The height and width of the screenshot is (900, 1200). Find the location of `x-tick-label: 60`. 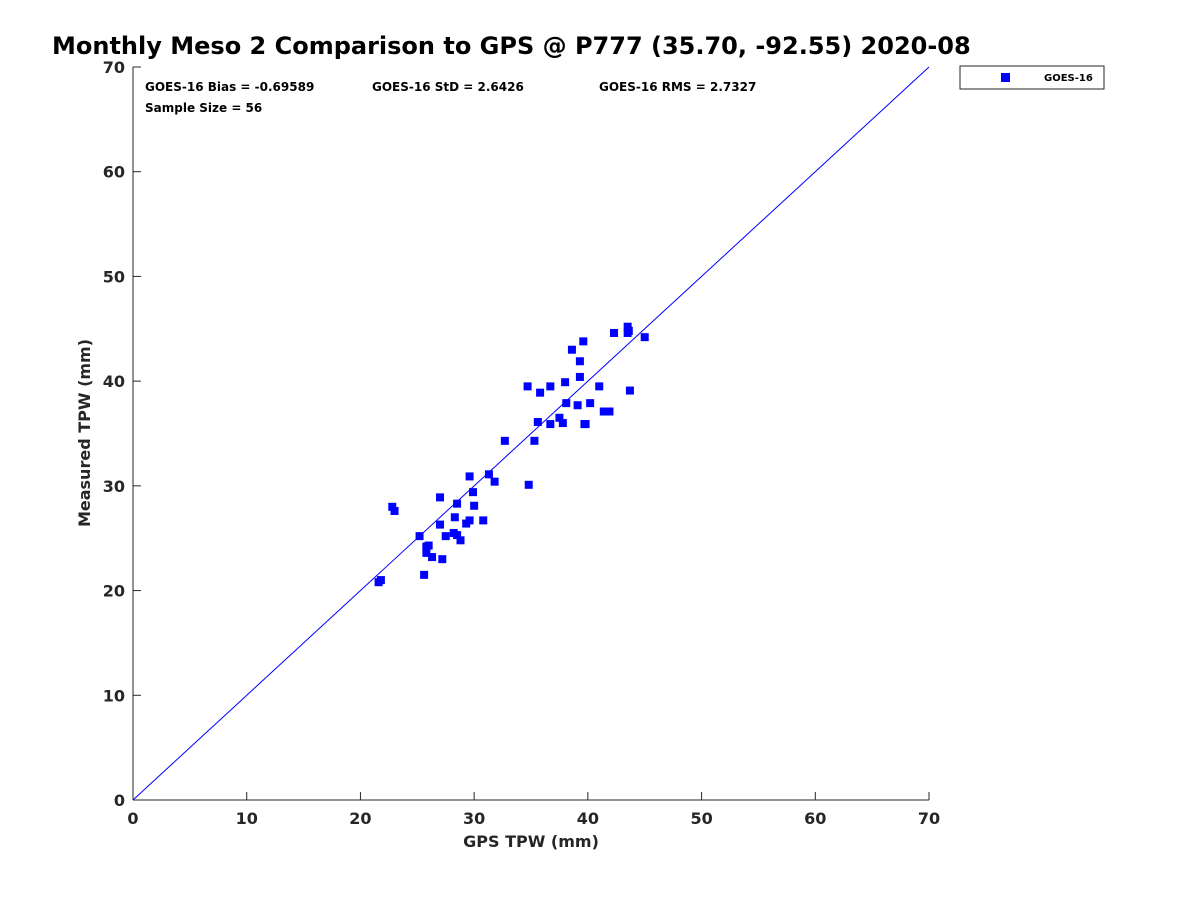

x-tick-label: 60 is located at coordinates (815, 818).